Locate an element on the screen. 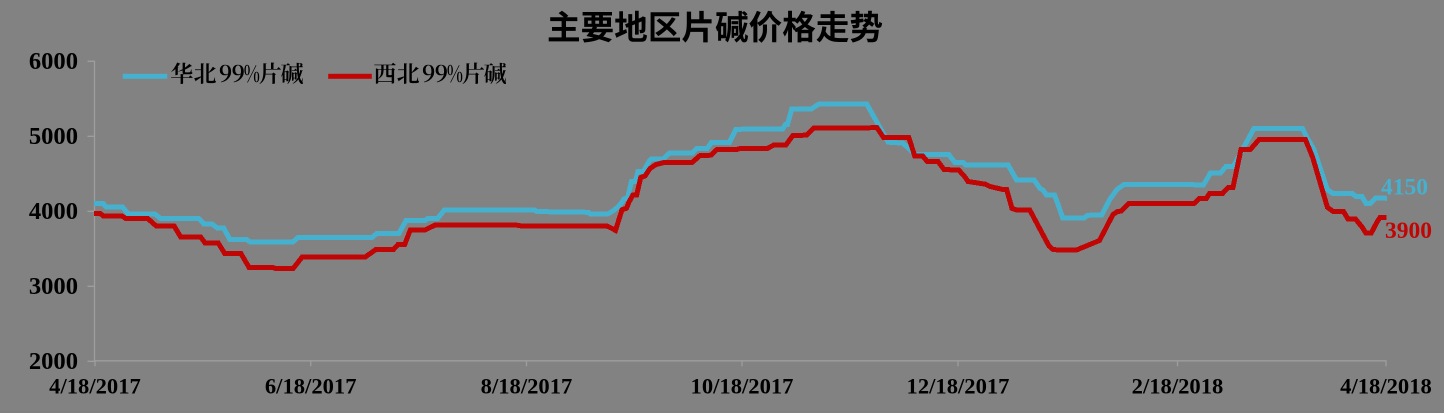 This screenshot has width=1444, height=413. svg-text: 10/18/2017 is located at coordinates (742, 386).